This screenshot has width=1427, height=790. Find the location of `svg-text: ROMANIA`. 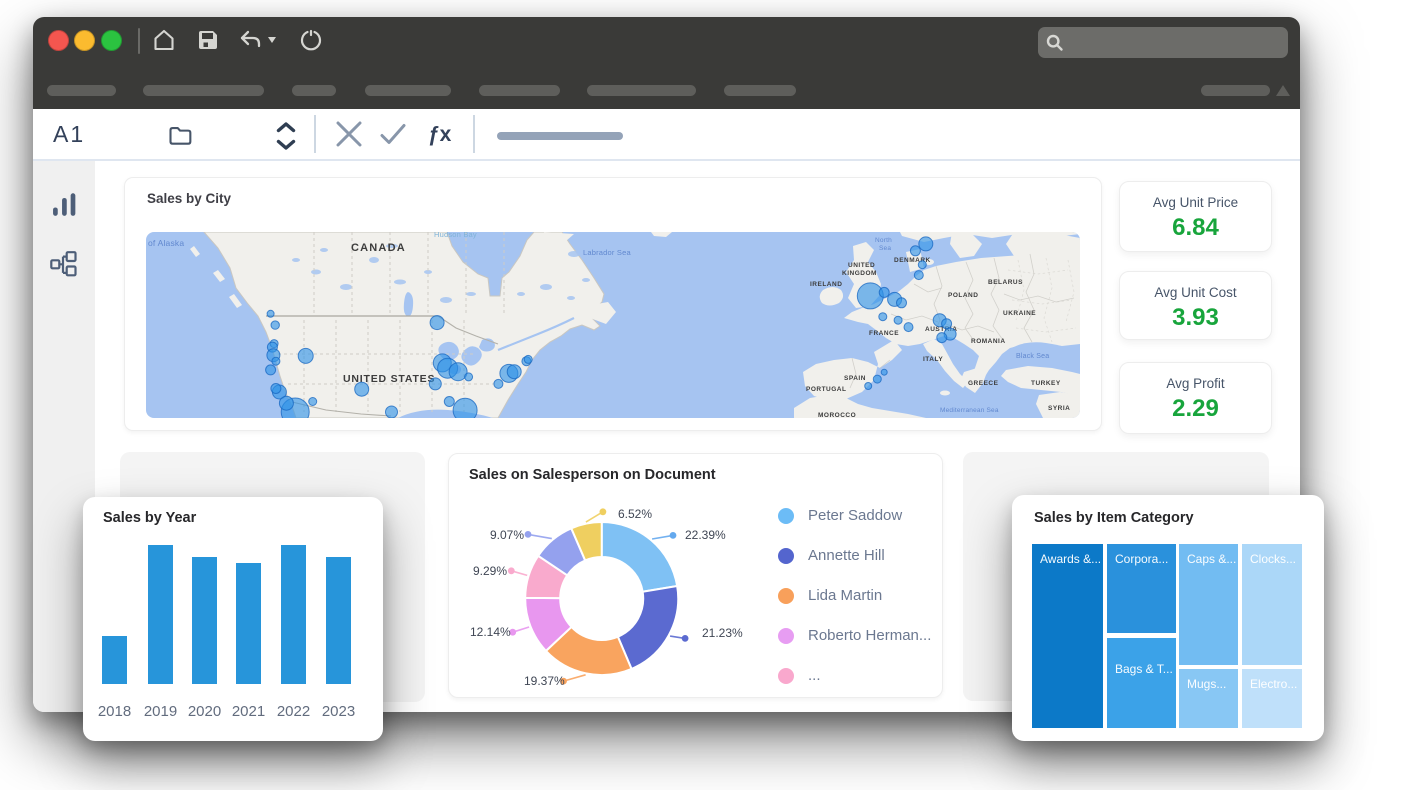

svg-text: ROMANIA is located at coordinates (988, 341).